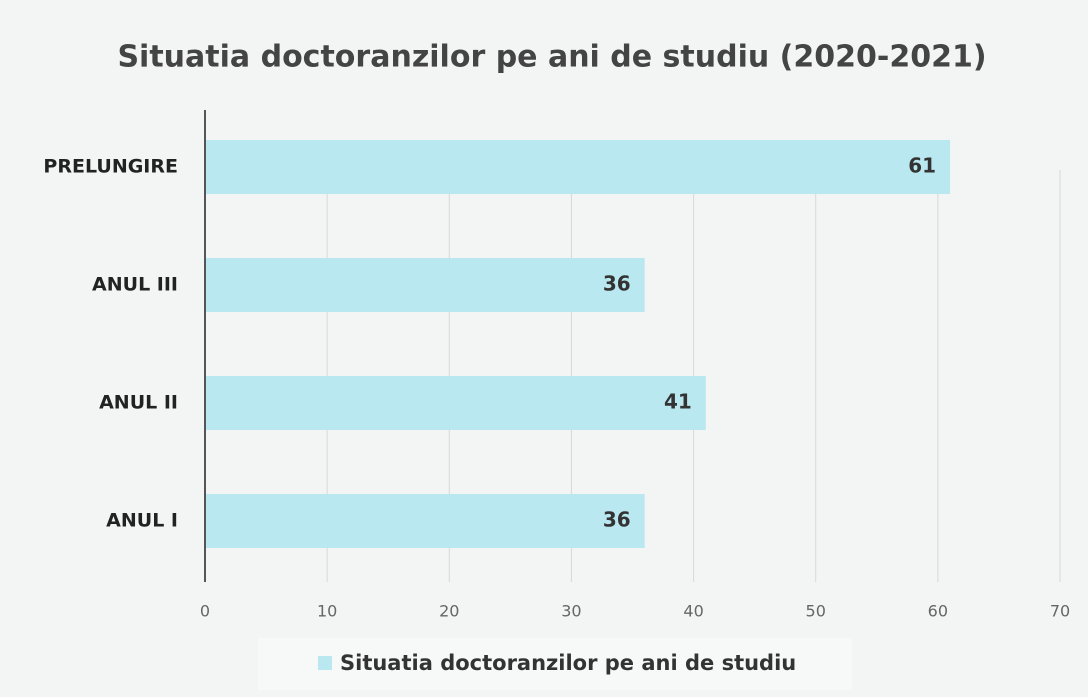  I want to click on y-tick-label: PRELUNGIRE, so click(110, 167).